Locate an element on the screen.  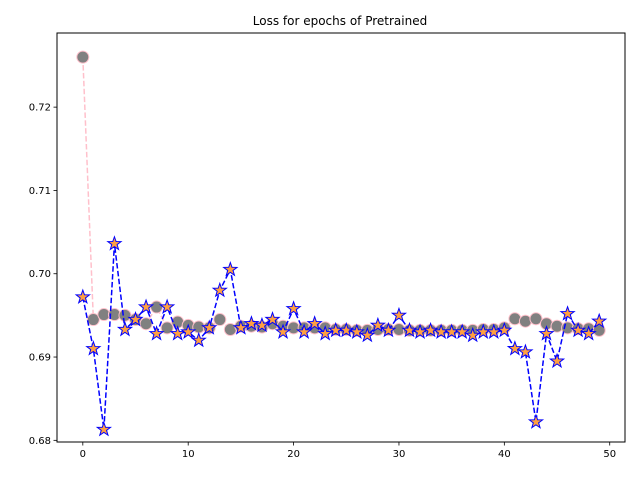
y-tick-label: 0.72 is located at coordinates (40, 108).